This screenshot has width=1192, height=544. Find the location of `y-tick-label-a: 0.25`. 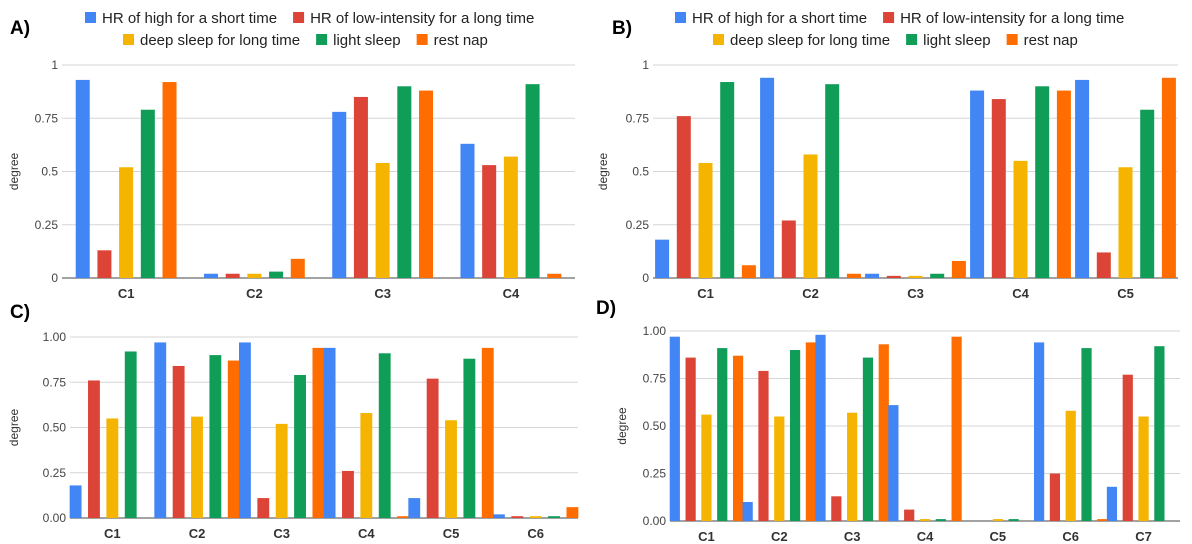

y-tick-label-a: 0.25 is located at coordinates (47, 225).